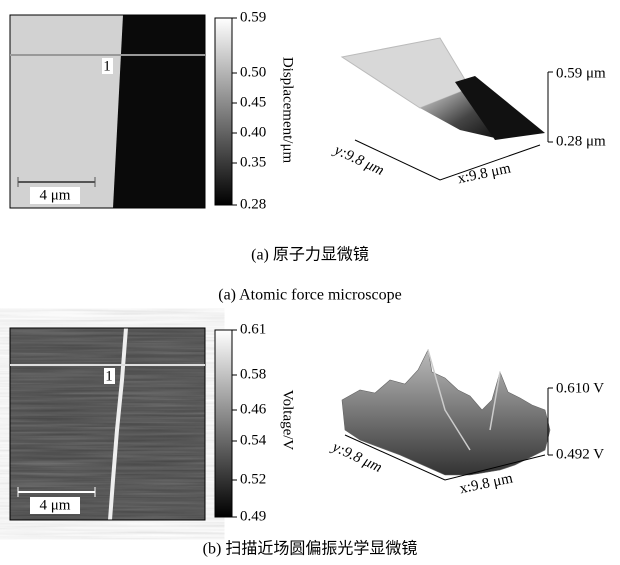  What do you see at coordinates (253, 409) in the screenshot?
I see `colorbar-tick: 0.46` at bounding box center [253, 409].